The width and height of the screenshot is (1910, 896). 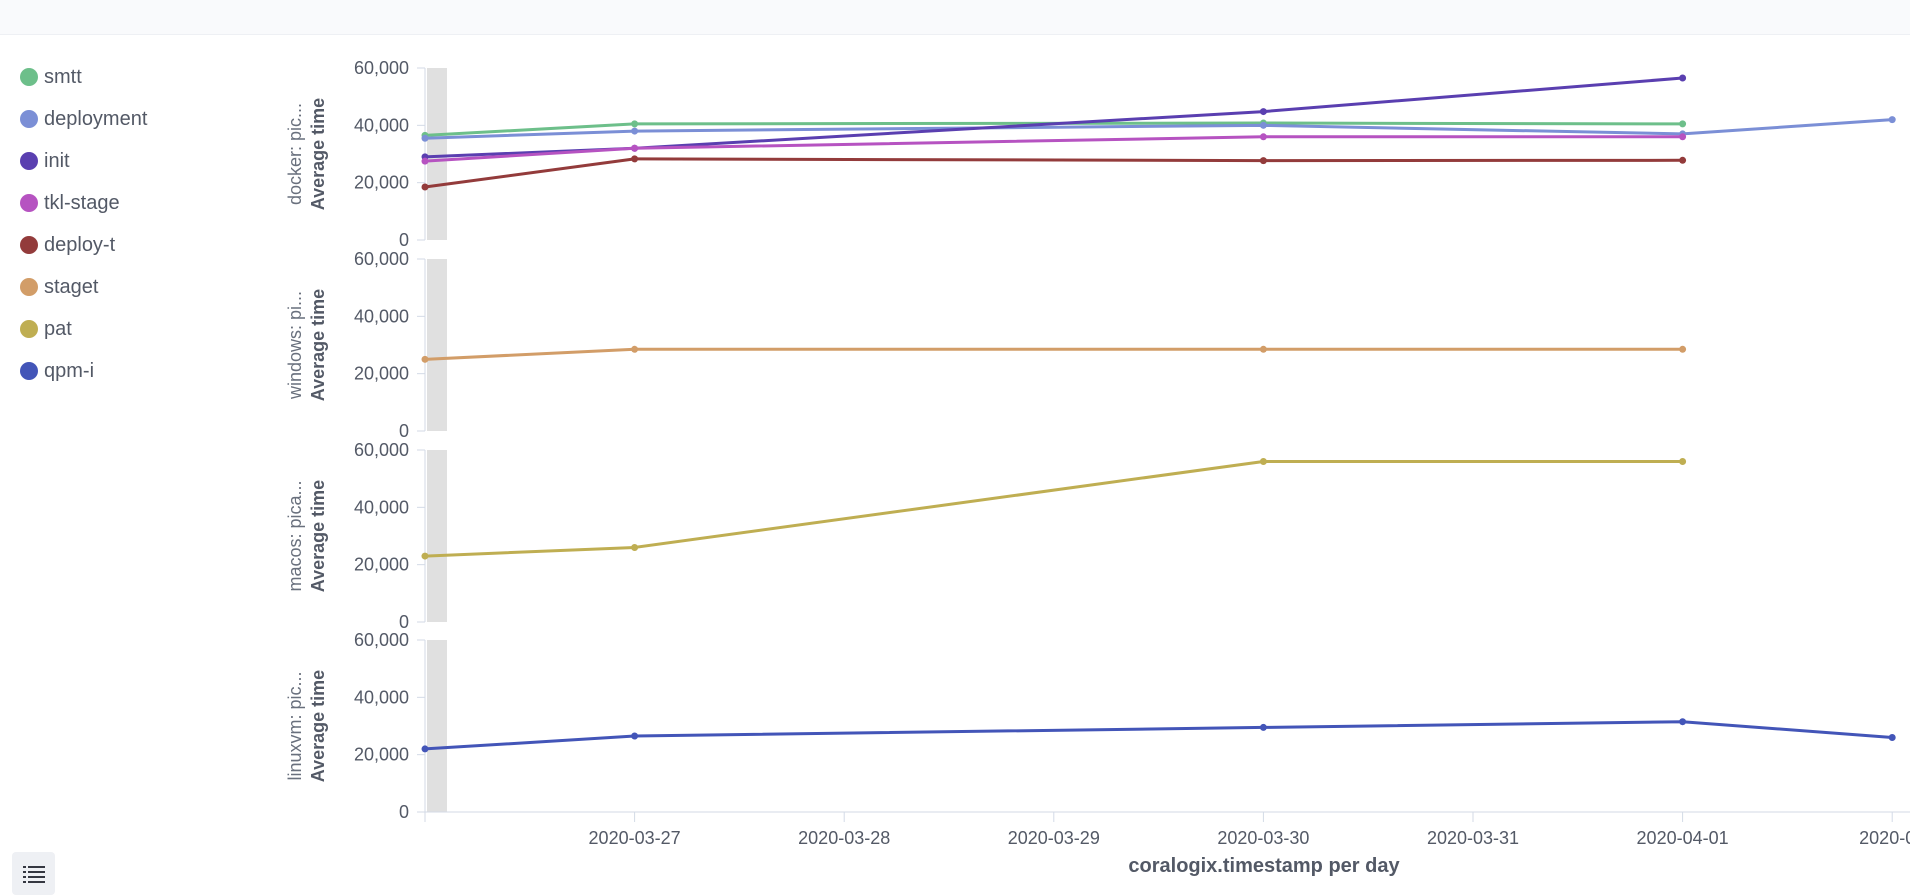 What do you see at coordinates (80, 244) in the screenshot?
I see `legend-label: deploy-t` at bounding box center [80, 244].